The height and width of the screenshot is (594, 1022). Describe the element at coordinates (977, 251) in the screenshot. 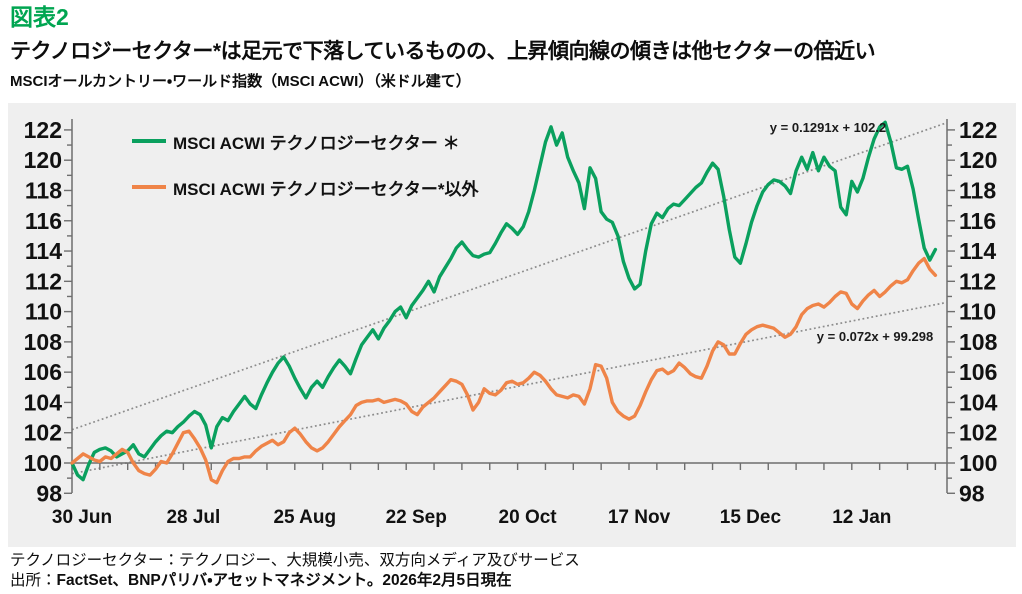

I see `y-axis-tick-label-right: 114` at that location.